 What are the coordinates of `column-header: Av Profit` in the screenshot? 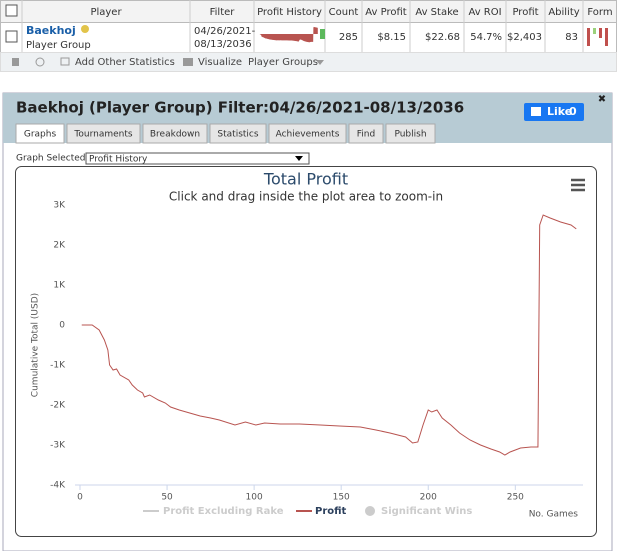 It's located at (386, 12).